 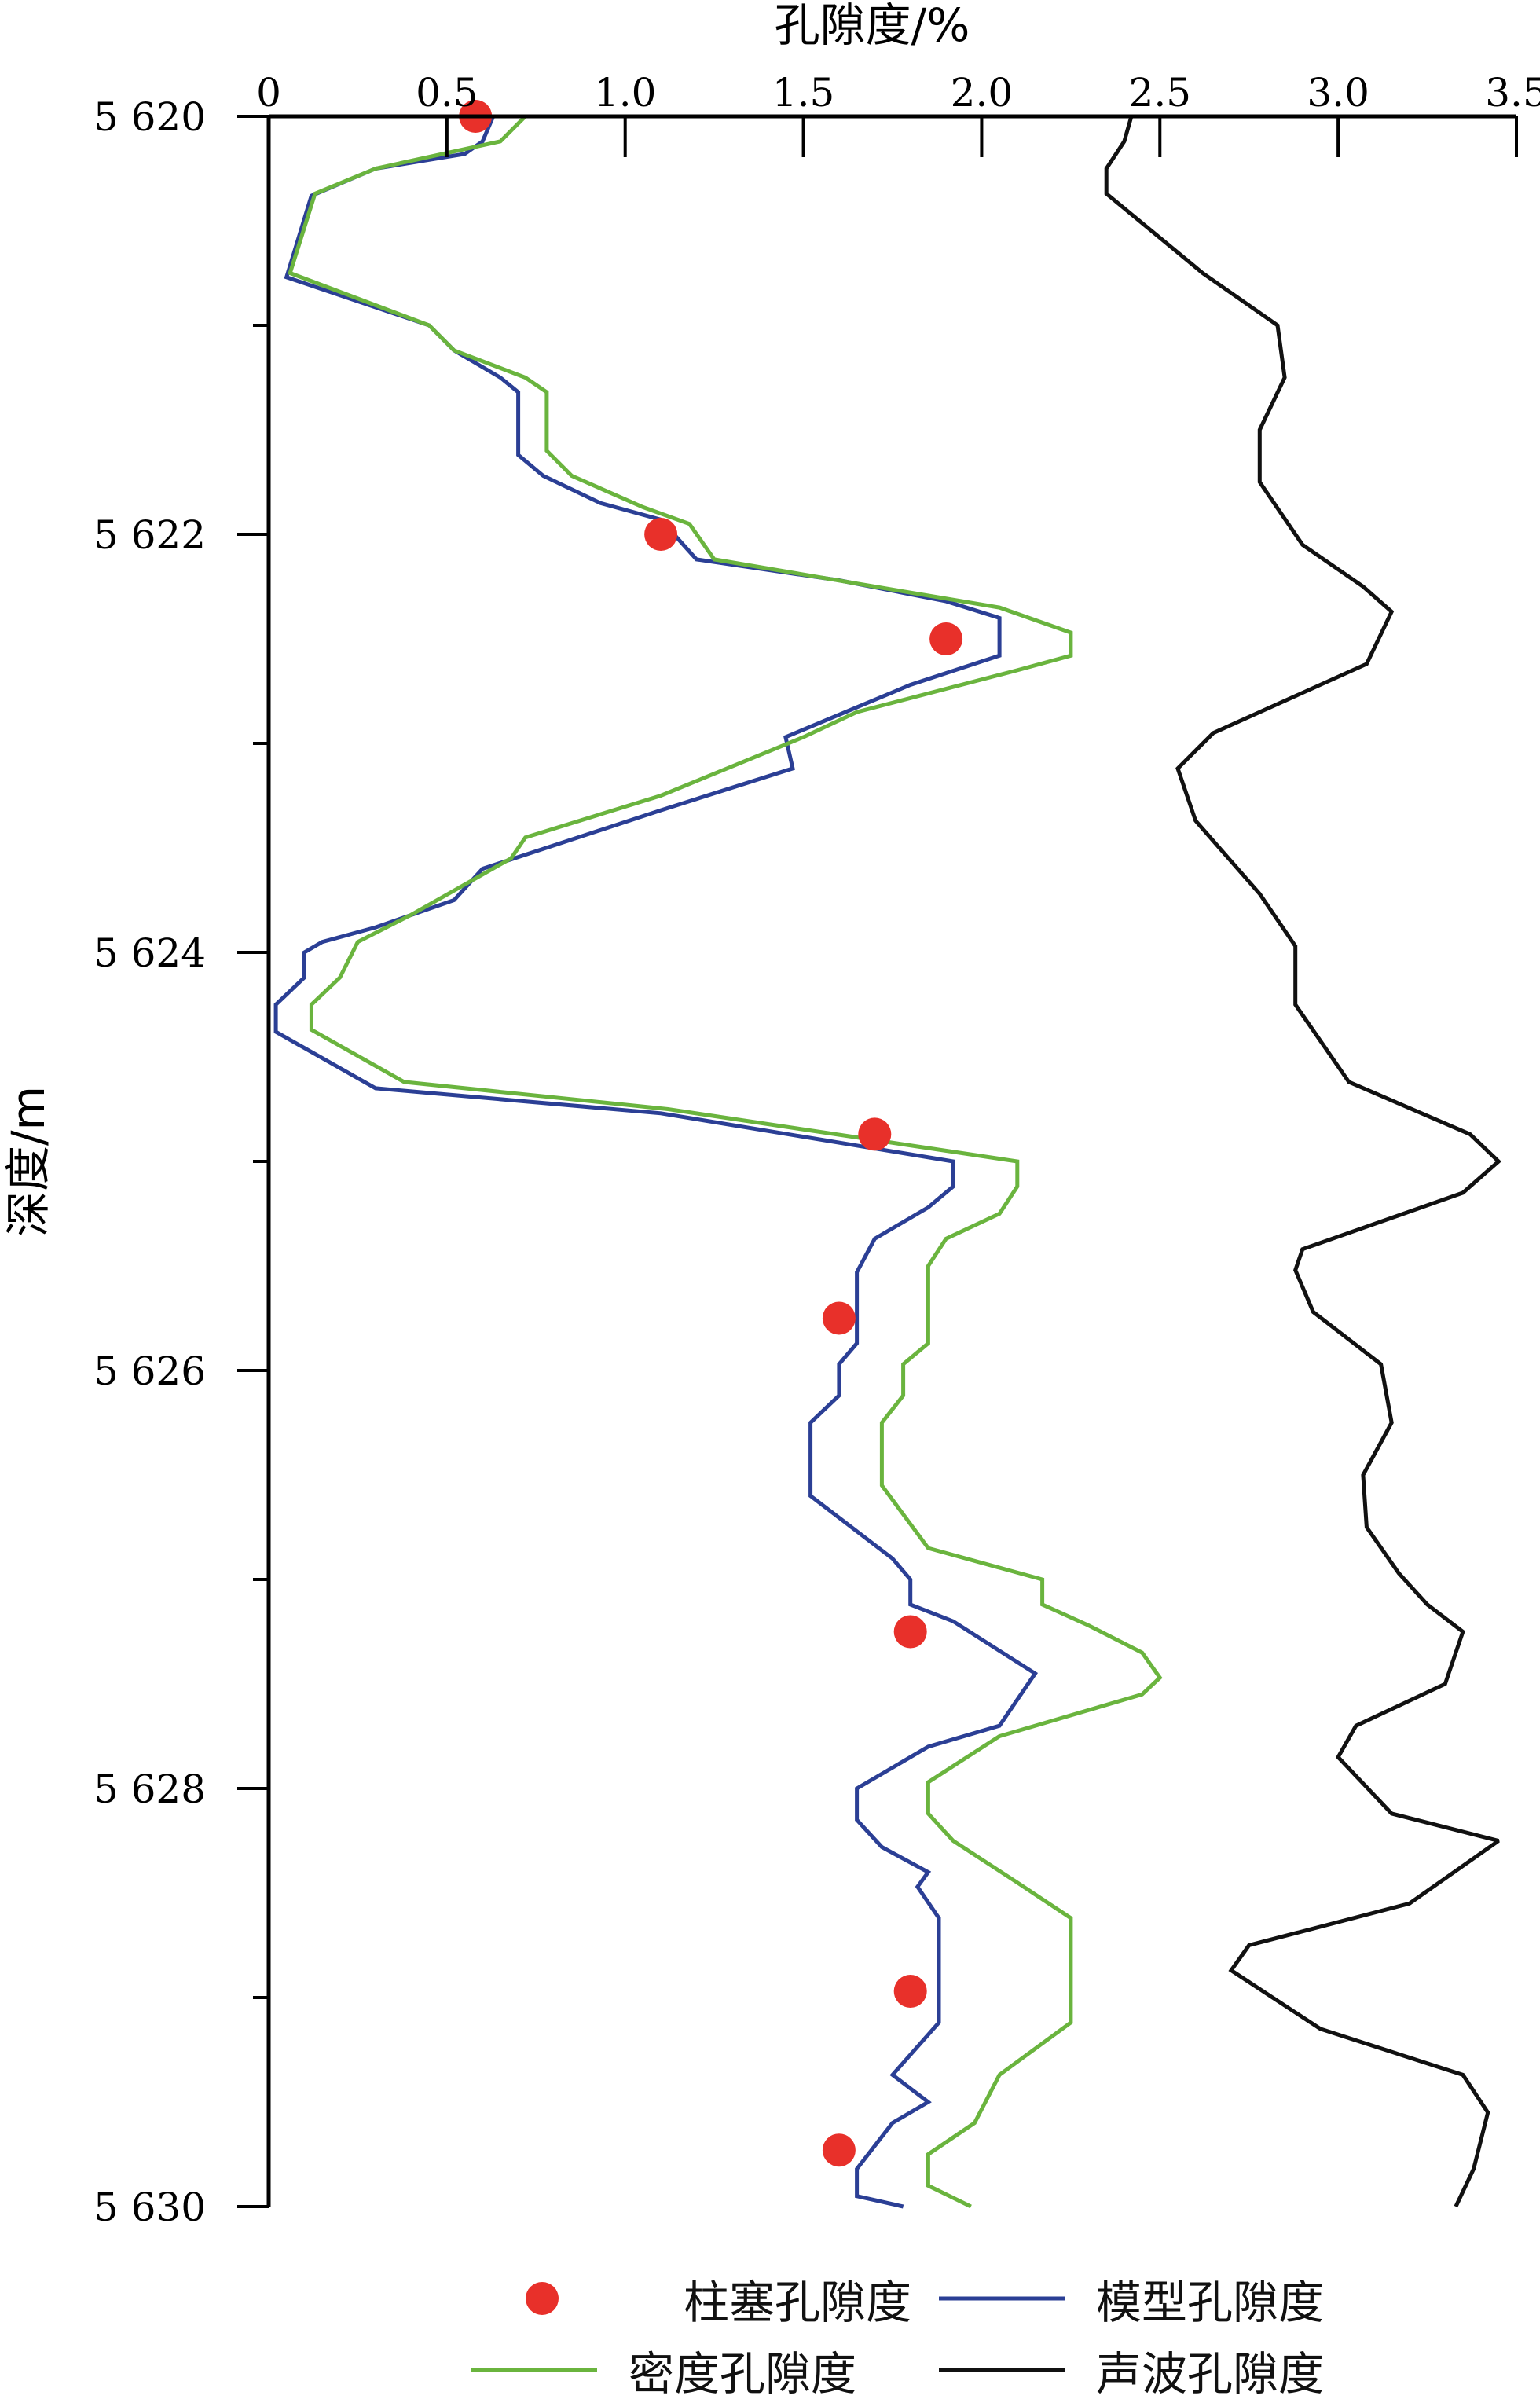 What do you see at coordinates (150, 1371) in the screenshot?
I see `y-tick-label-3: 5 626` at bounding box center [150, 1371].